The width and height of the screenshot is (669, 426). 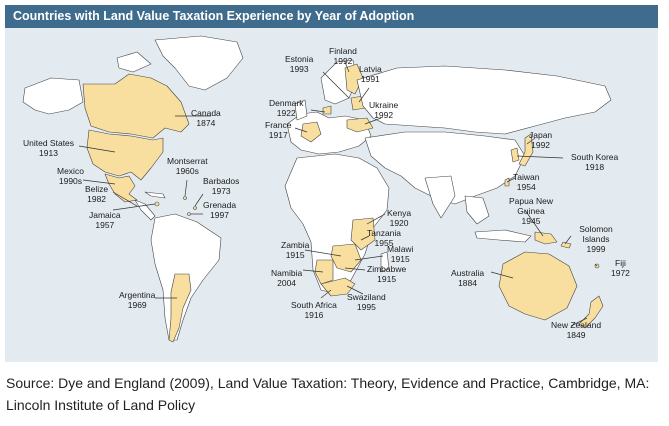 I want to click on label-ukraine: Ukraine 1992, so click(x=384, y=110).